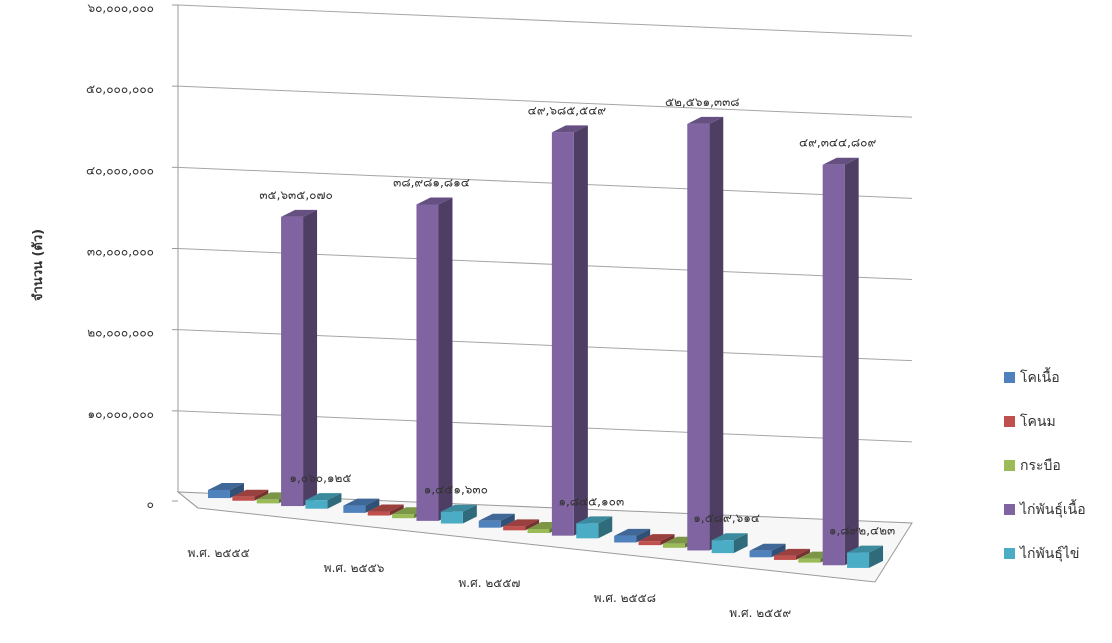  What do you see at coordinates (431, 182) in the screenshot?
I see `data-label: ๓๘,๙๘๑,๘๑๔` at bounding box center [431, 182].